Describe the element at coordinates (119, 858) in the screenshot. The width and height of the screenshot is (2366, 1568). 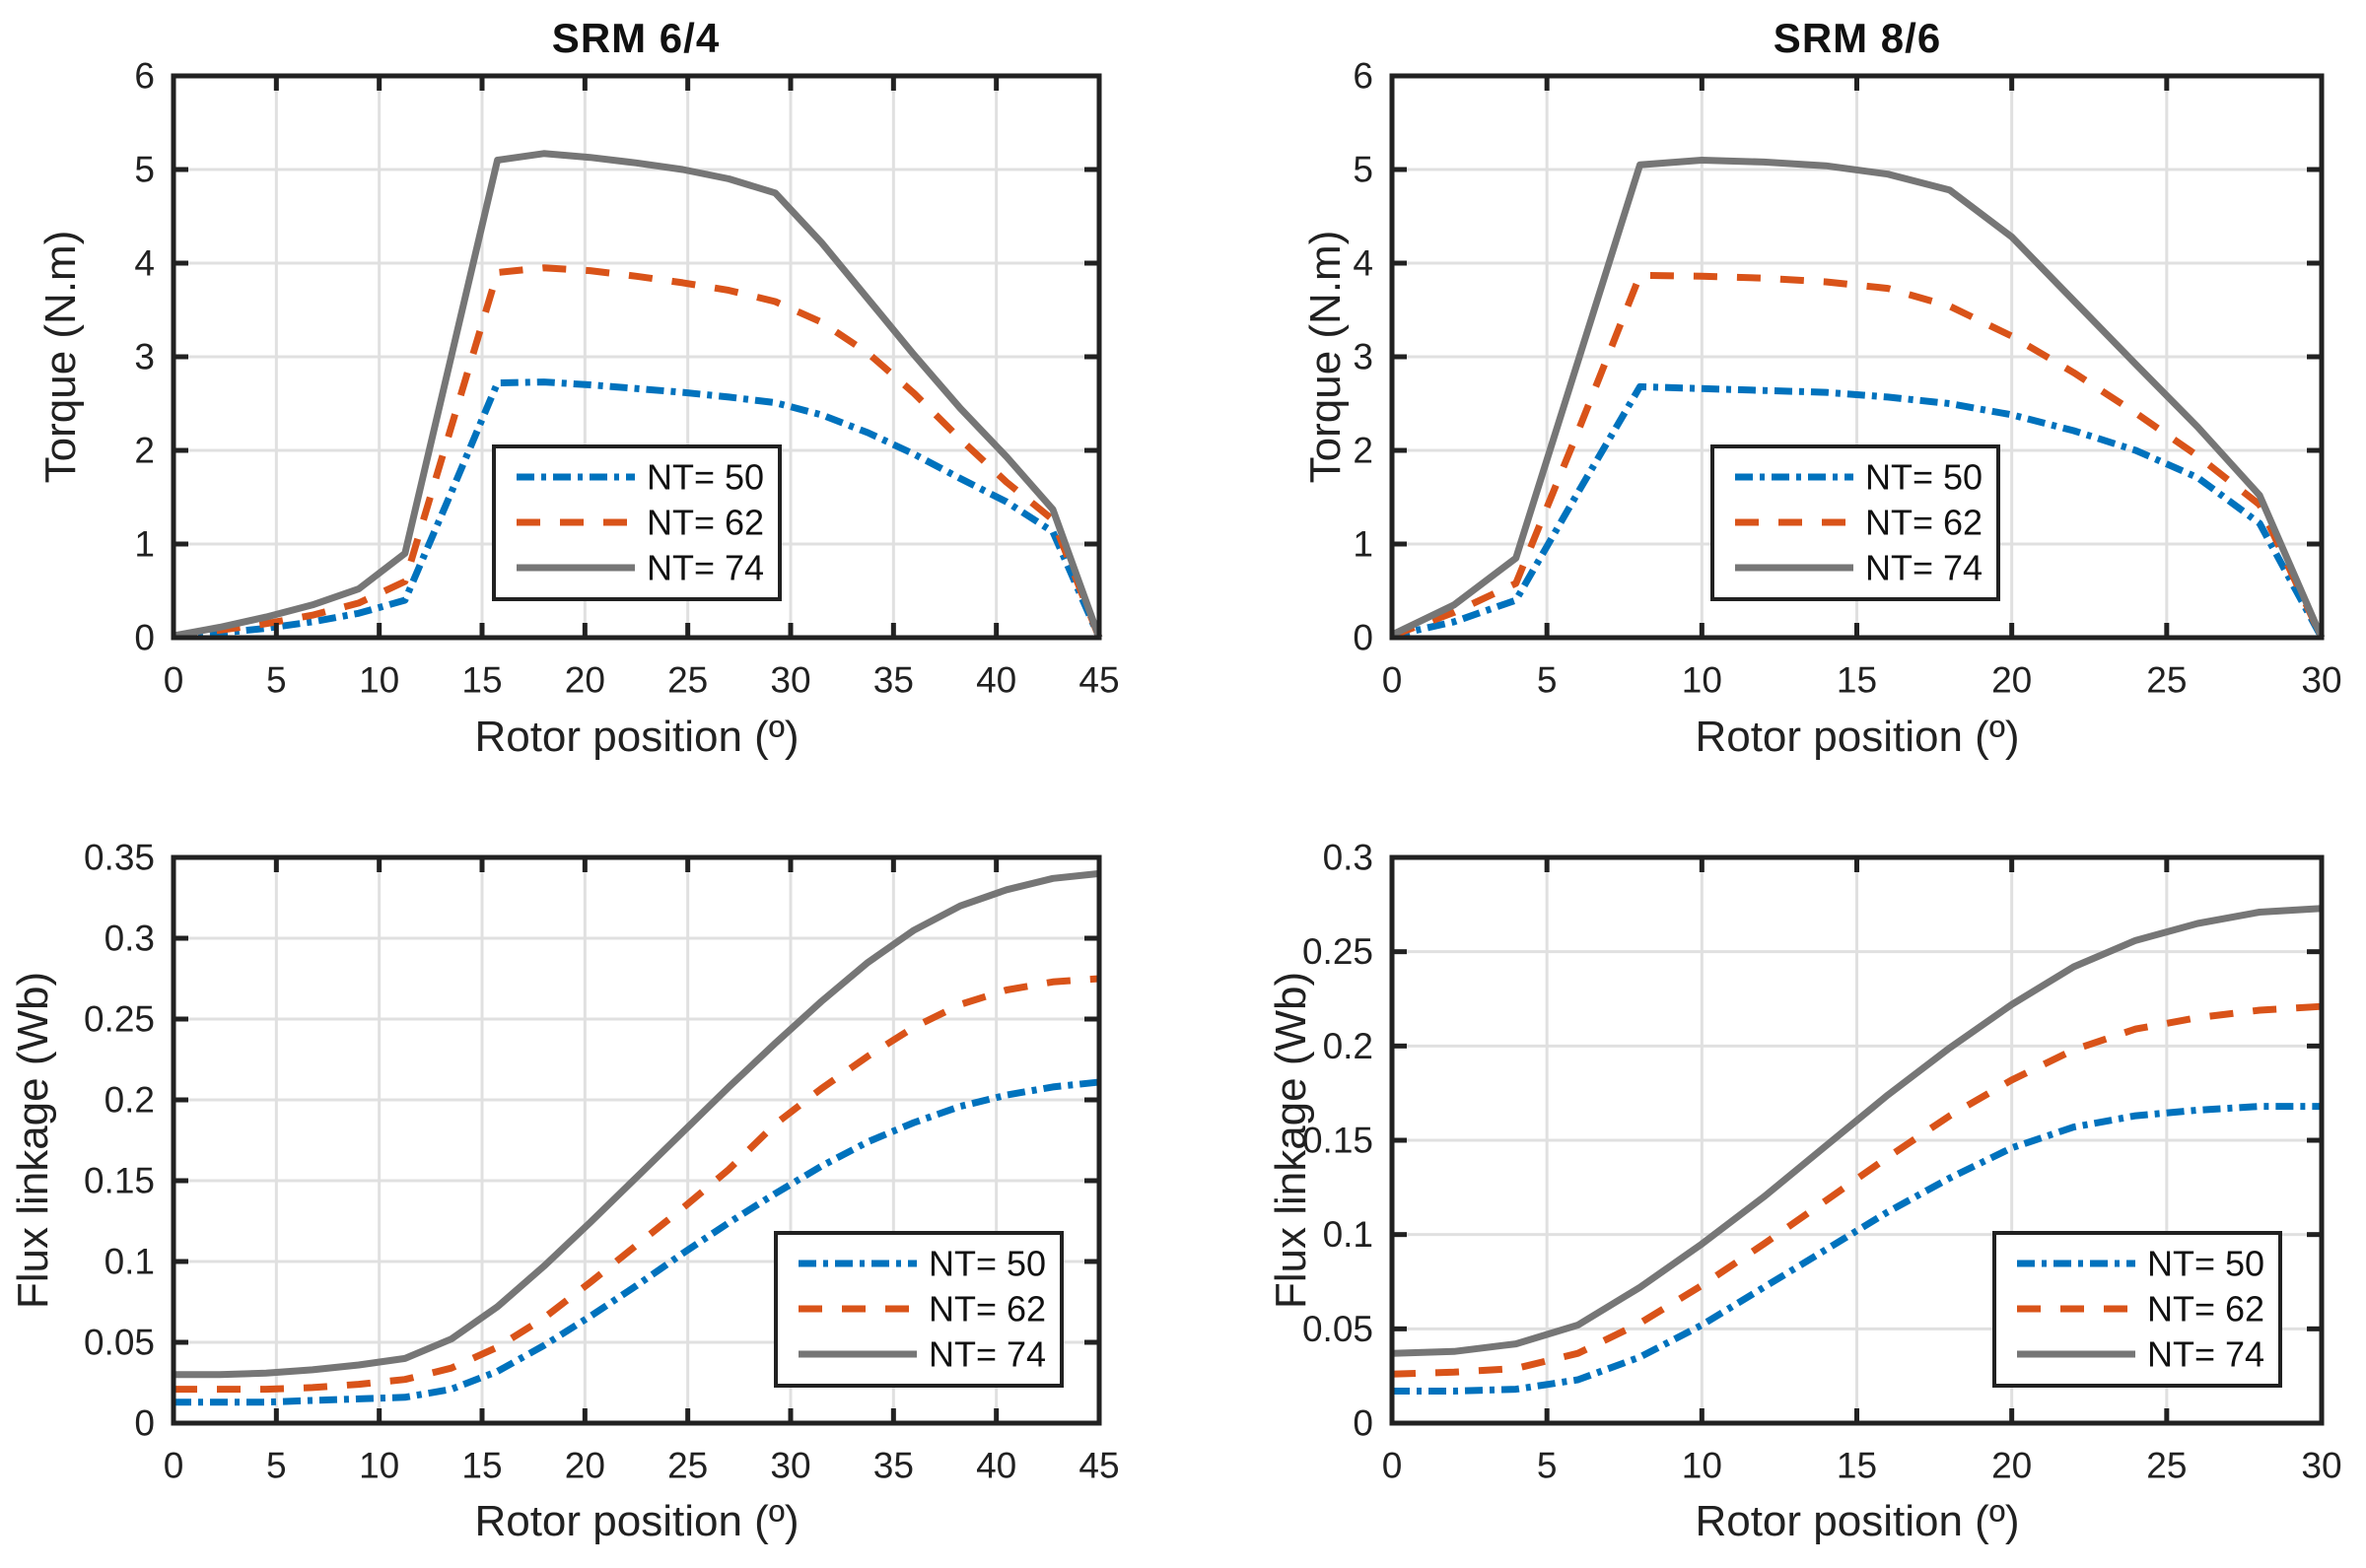
I see `y-tick-label: 0.35` at that location.